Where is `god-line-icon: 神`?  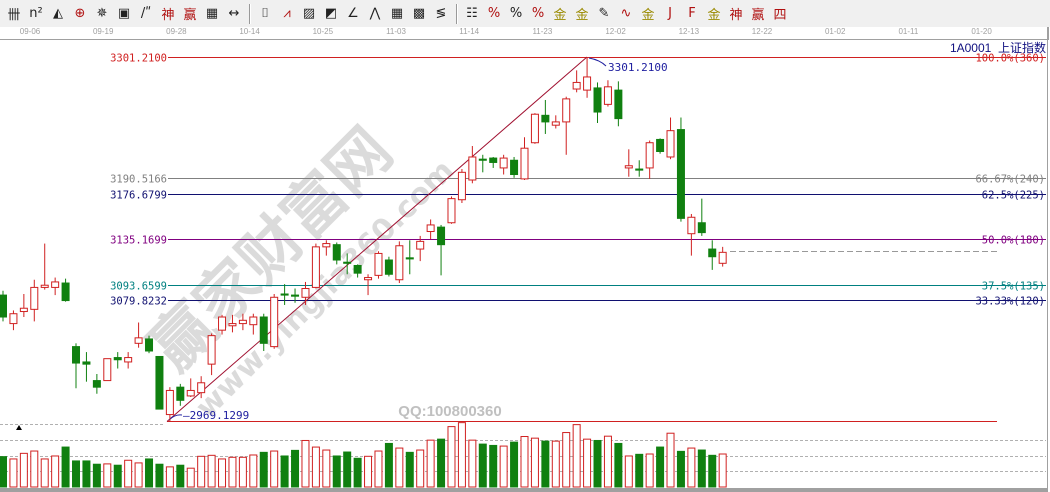
god-line-icon: 神 is located at coordinates (168, 15).